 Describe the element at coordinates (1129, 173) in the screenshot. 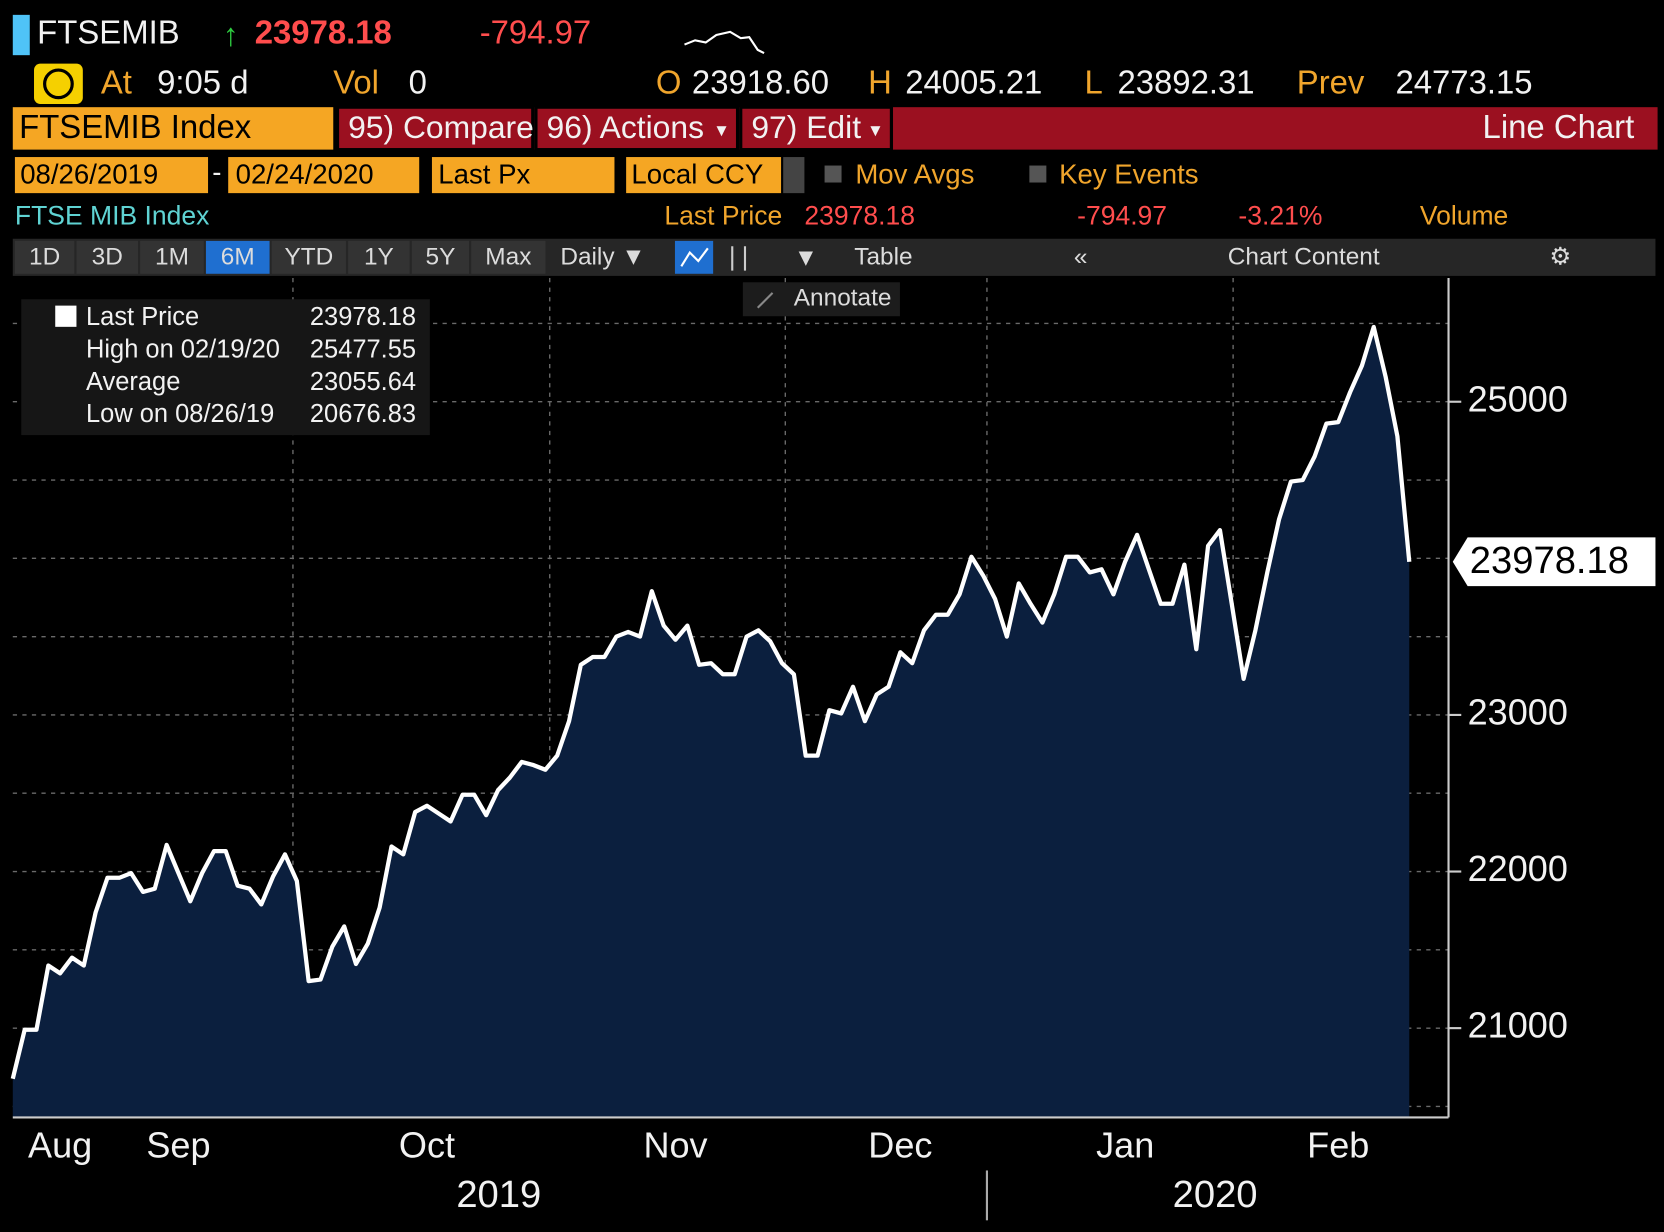

I see `key-events: Key Events` at that location.